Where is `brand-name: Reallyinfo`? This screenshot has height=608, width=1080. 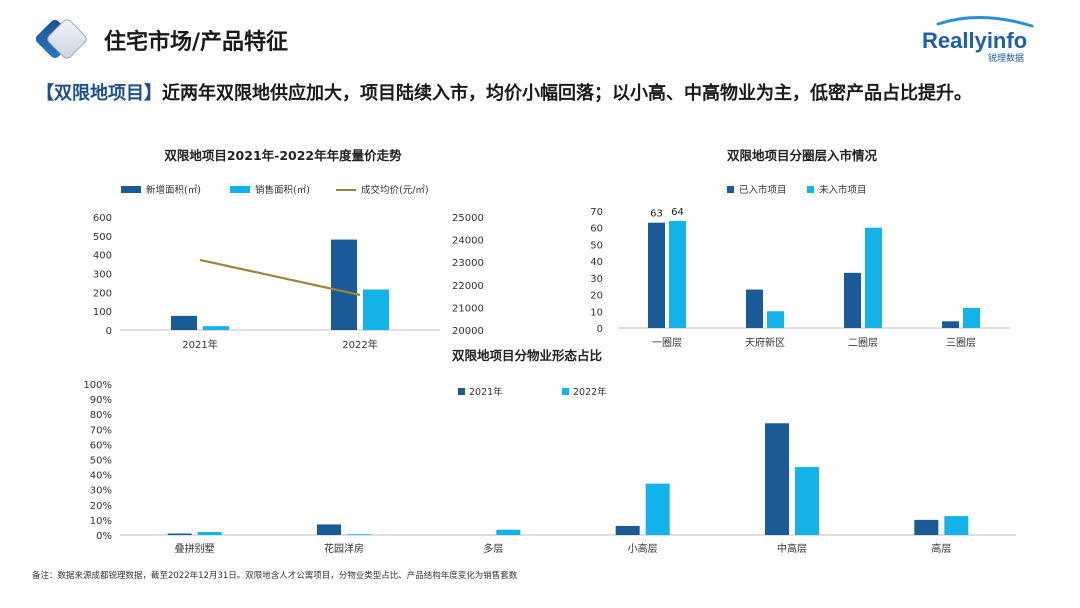 brand-name: Reallyinfo is located at coordinates (974, 40).